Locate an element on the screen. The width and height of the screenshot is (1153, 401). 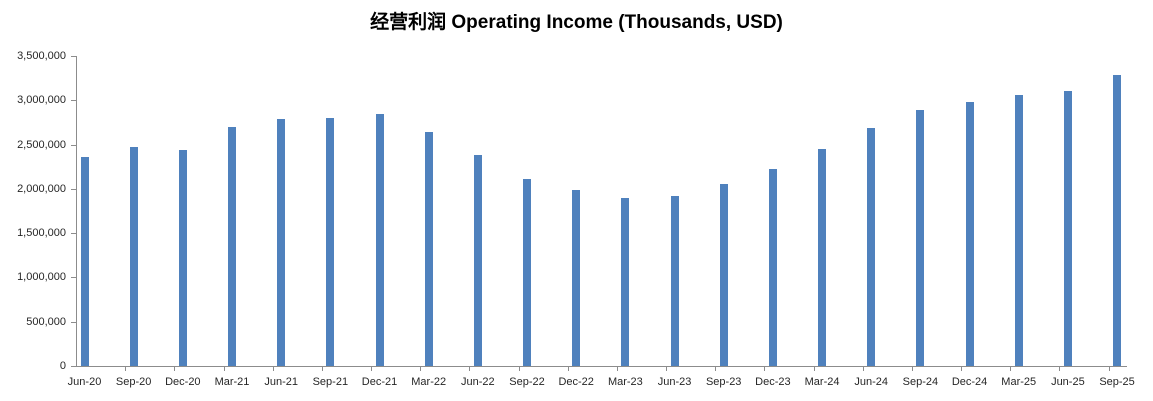
x-category-label: Sep-21 is located at coordinates (330, 382).